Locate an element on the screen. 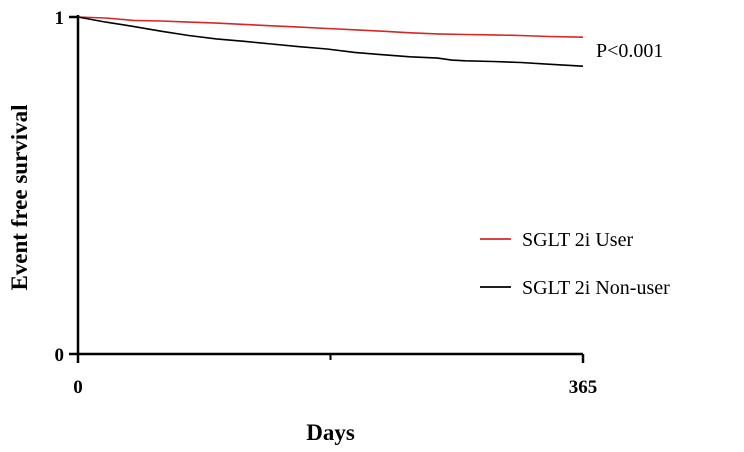  legend-label-non-user: SGLT 2i Non-user is located at coordinates (596, 288).